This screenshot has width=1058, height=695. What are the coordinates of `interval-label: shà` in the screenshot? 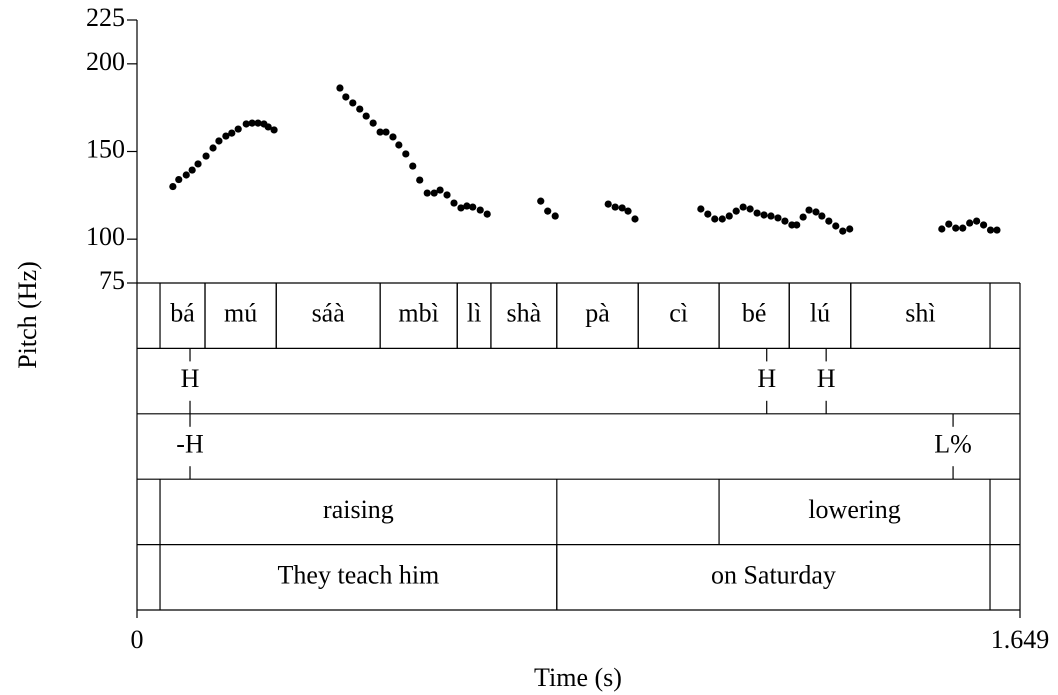 It's located at (524, 313).